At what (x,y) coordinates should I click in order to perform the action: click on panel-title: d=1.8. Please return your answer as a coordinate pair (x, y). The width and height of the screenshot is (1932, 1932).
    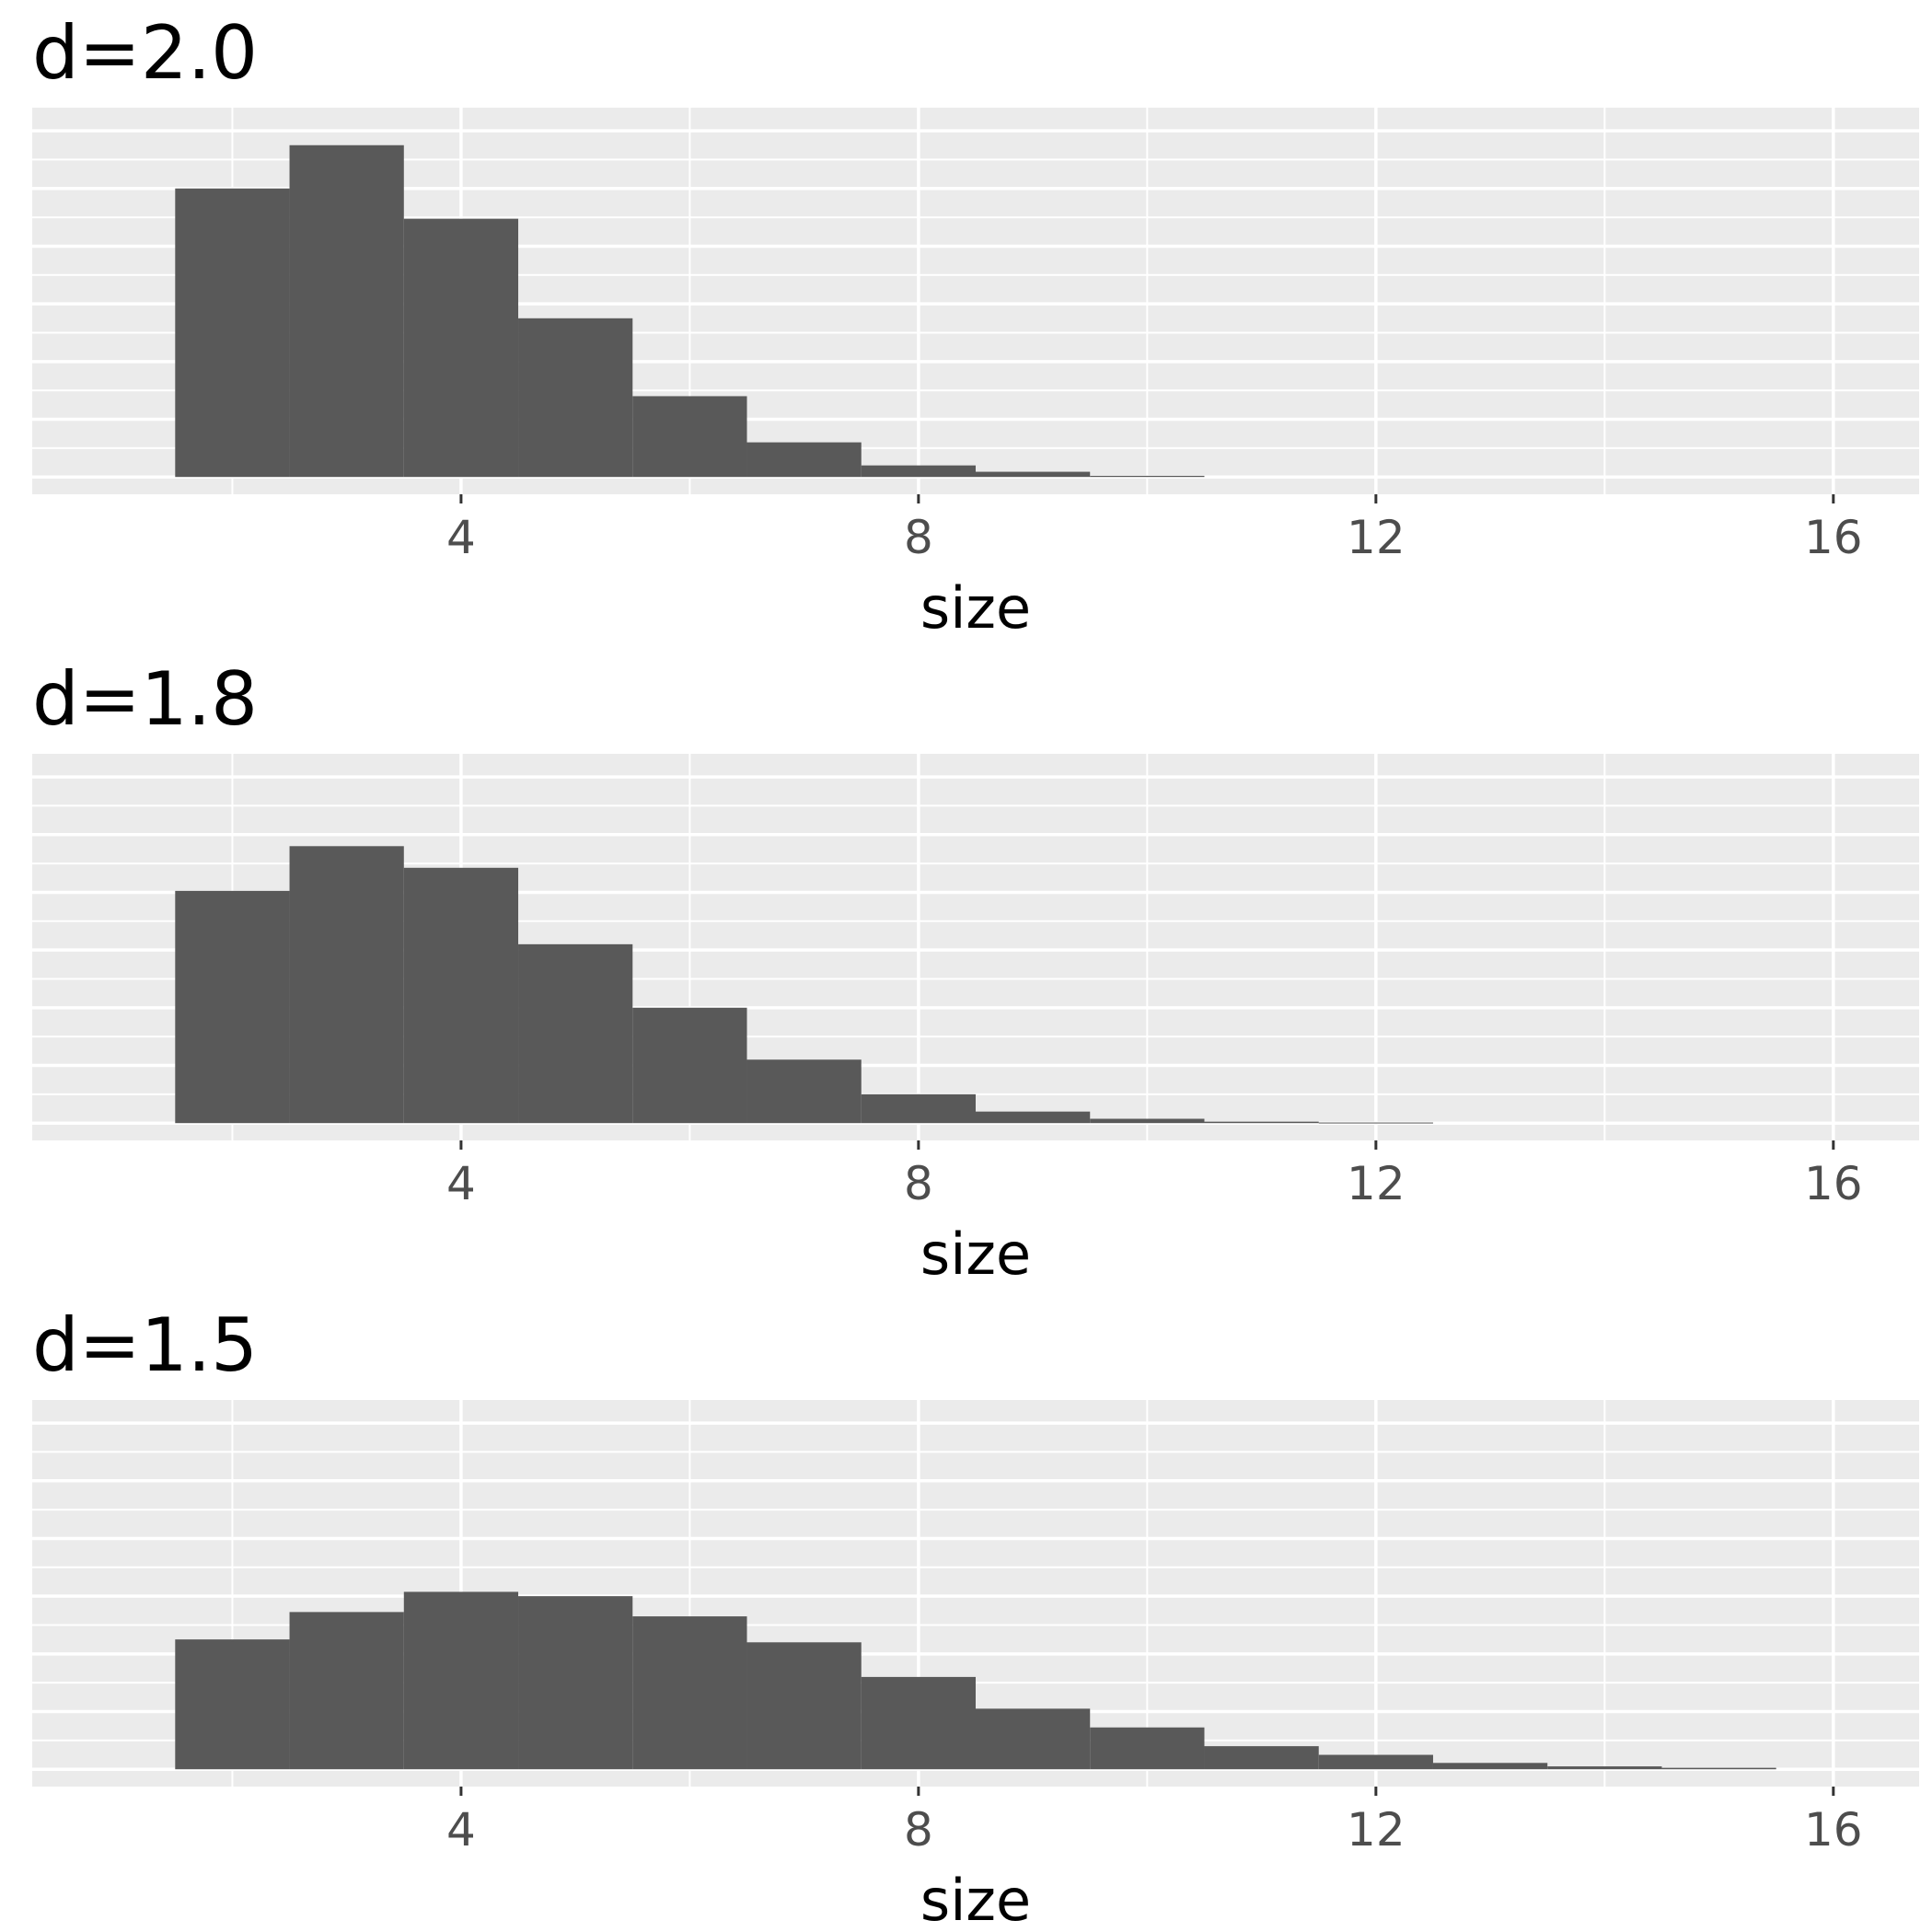
    Looking at the image, I should click on (145, 699).